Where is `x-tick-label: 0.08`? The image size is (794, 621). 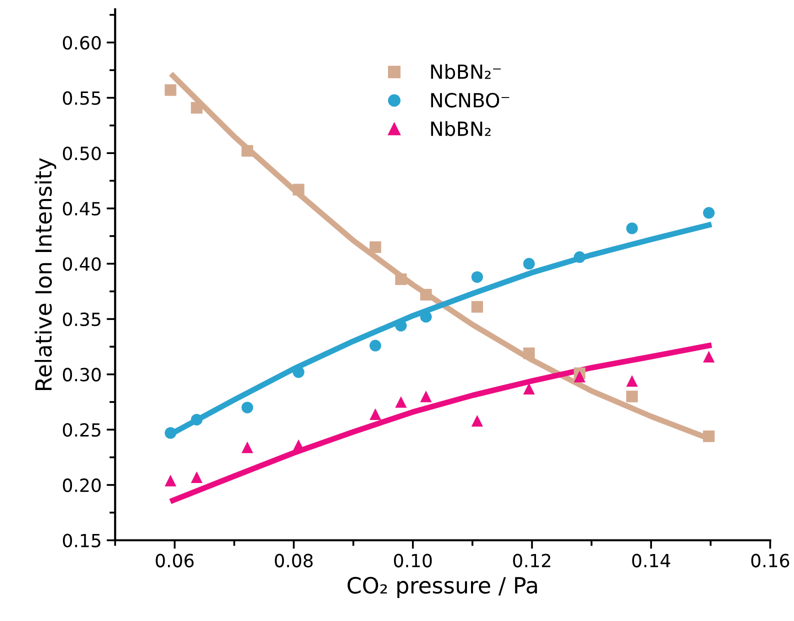 x-tick-label: 0.08 is located at coordinates (293, 561).